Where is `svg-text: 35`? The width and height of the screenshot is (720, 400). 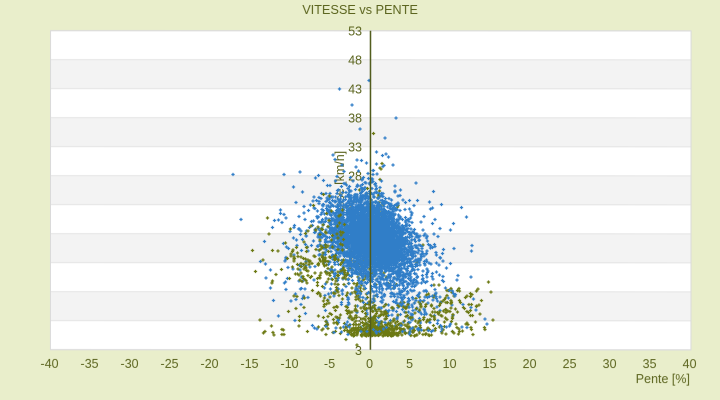 svg-text: 35 is located at coordinates (650, 364).